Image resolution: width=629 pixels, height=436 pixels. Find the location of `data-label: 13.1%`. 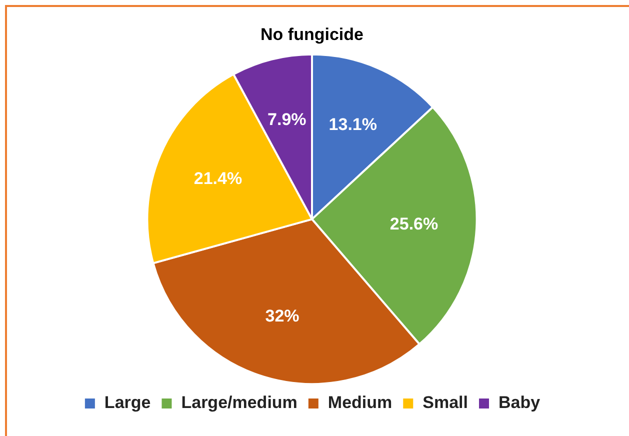

data-label: 13.1% is located at coordinates (352, 124).